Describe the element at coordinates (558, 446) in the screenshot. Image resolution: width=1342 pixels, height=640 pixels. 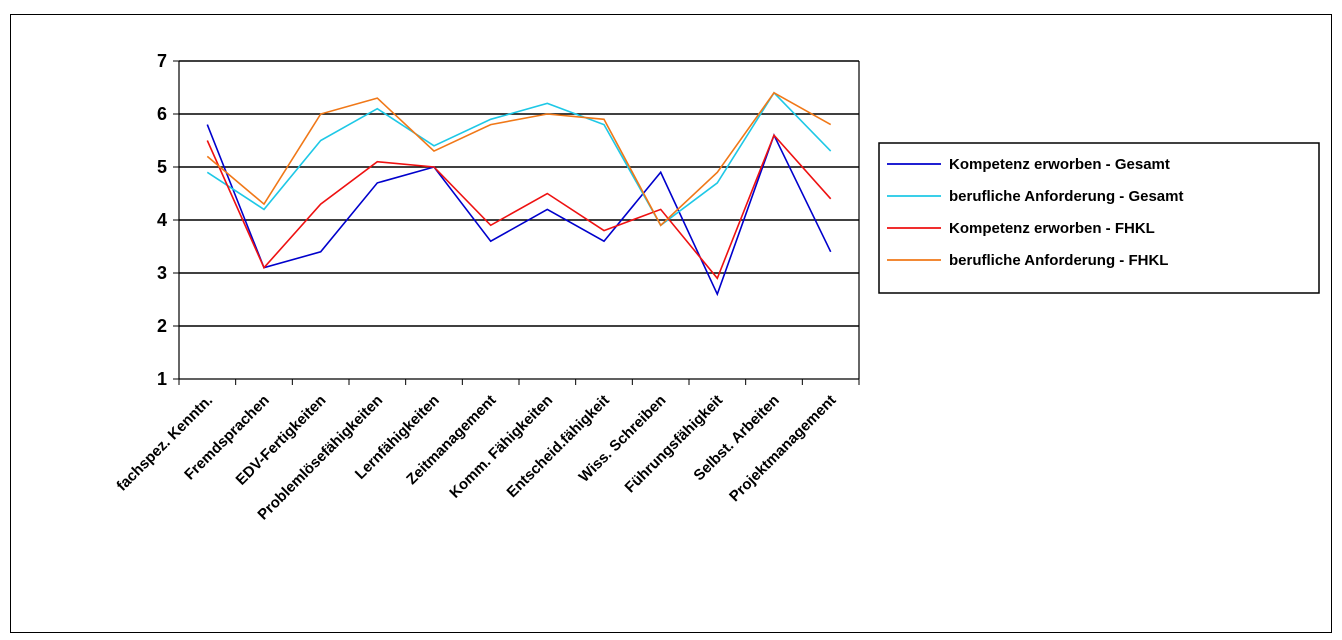
I see `x-tick-label: Entscheid.fähigkeit` at that location.